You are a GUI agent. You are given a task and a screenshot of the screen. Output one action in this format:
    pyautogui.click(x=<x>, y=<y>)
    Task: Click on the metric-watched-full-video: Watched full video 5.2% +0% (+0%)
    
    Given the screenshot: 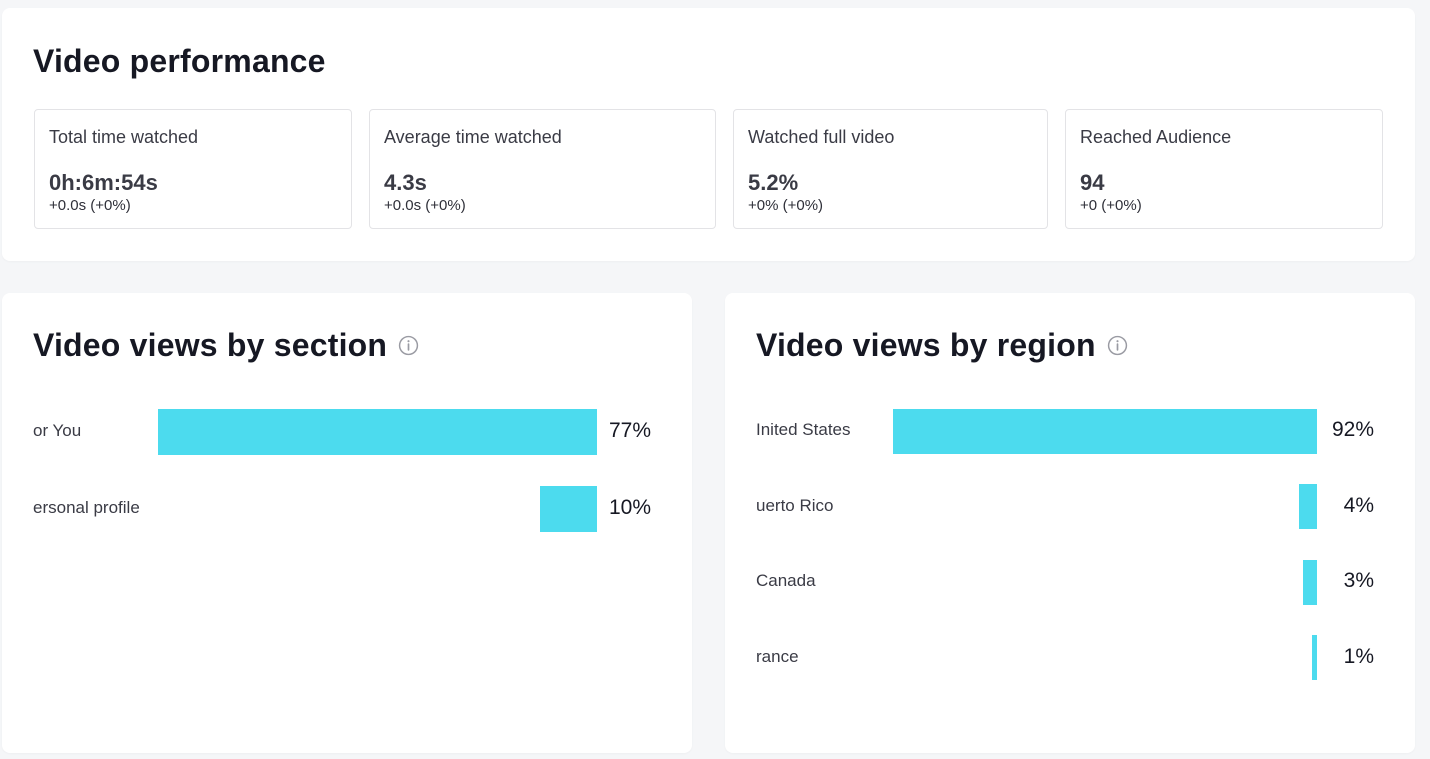 What is the action you would take?
    pyautogui.click(x=890, y=169)
    